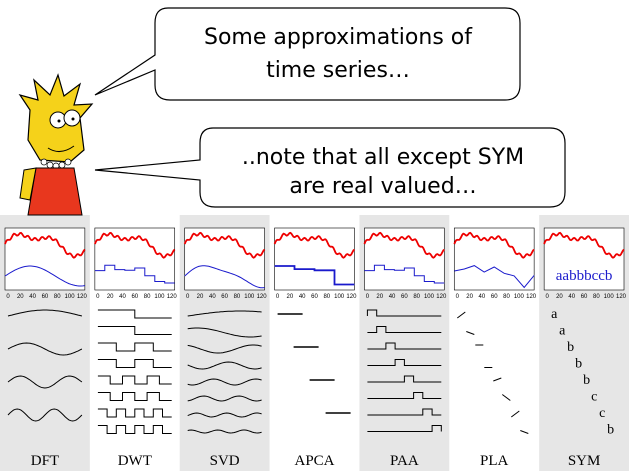  Describe the element at coordinates (338, 37) in the screenshot. I see `bubble-text: Some approximations of` at that location.